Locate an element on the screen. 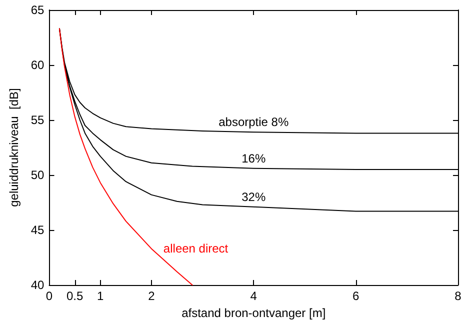 The image size is (473, 325). x-tick-label: 0 is located at coordinates (49, 296).